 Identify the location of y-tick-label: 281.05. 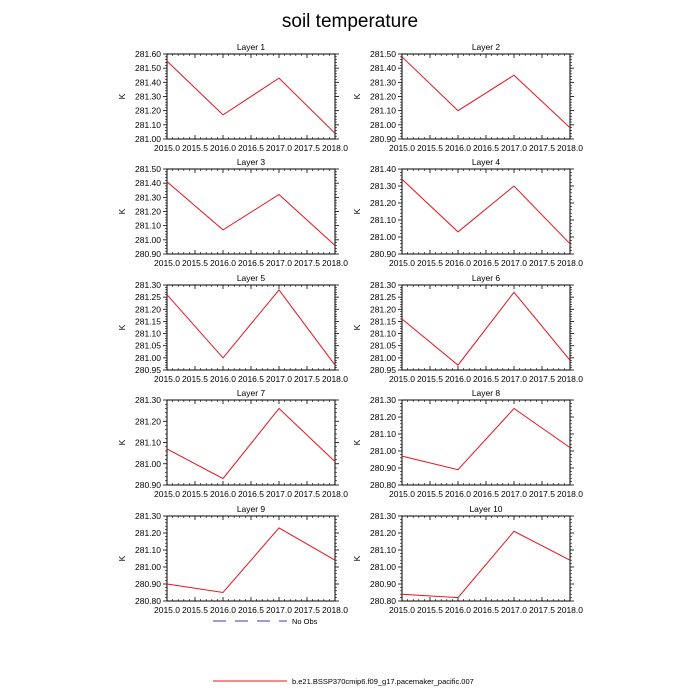
(383, 346).